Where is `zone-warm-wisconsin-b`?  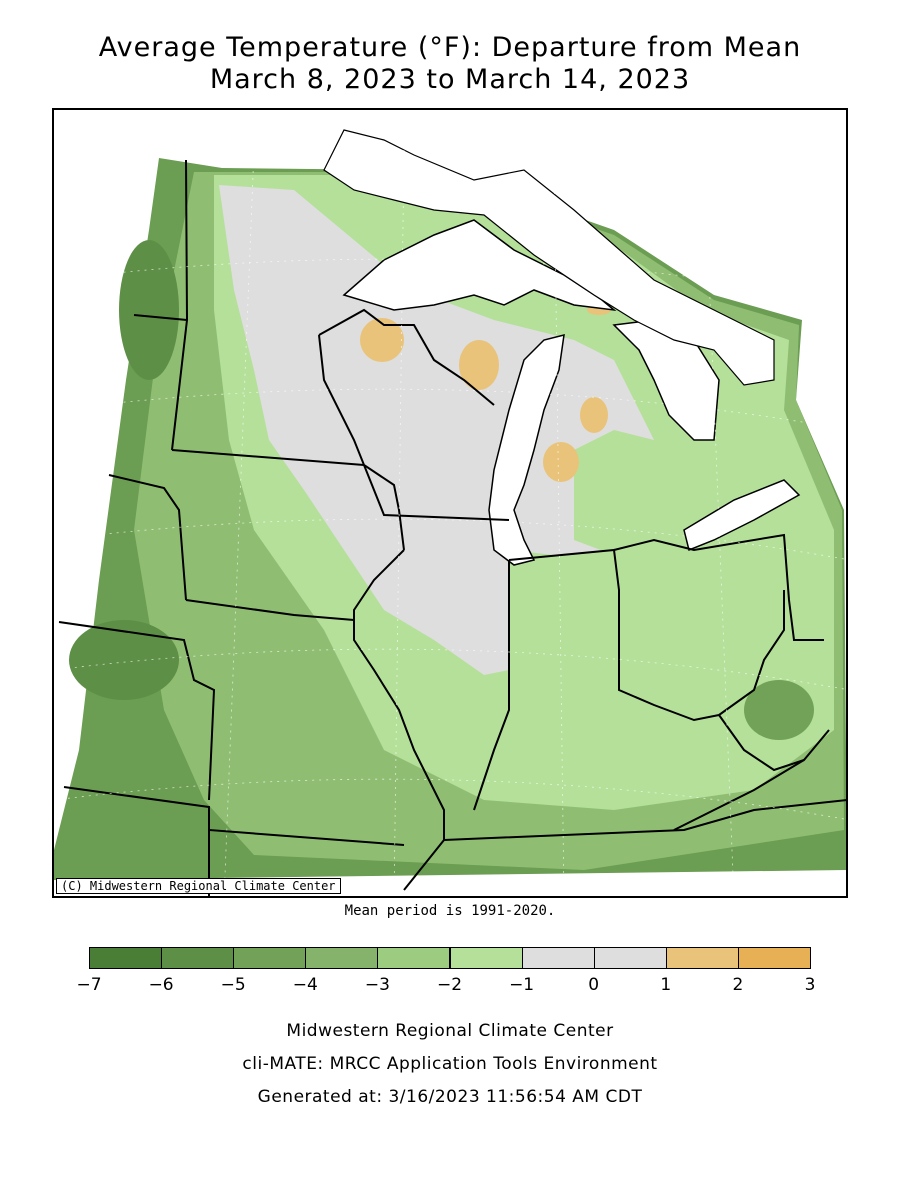
zone-warm-wisconsin-b is located at coordinates (479, 365).